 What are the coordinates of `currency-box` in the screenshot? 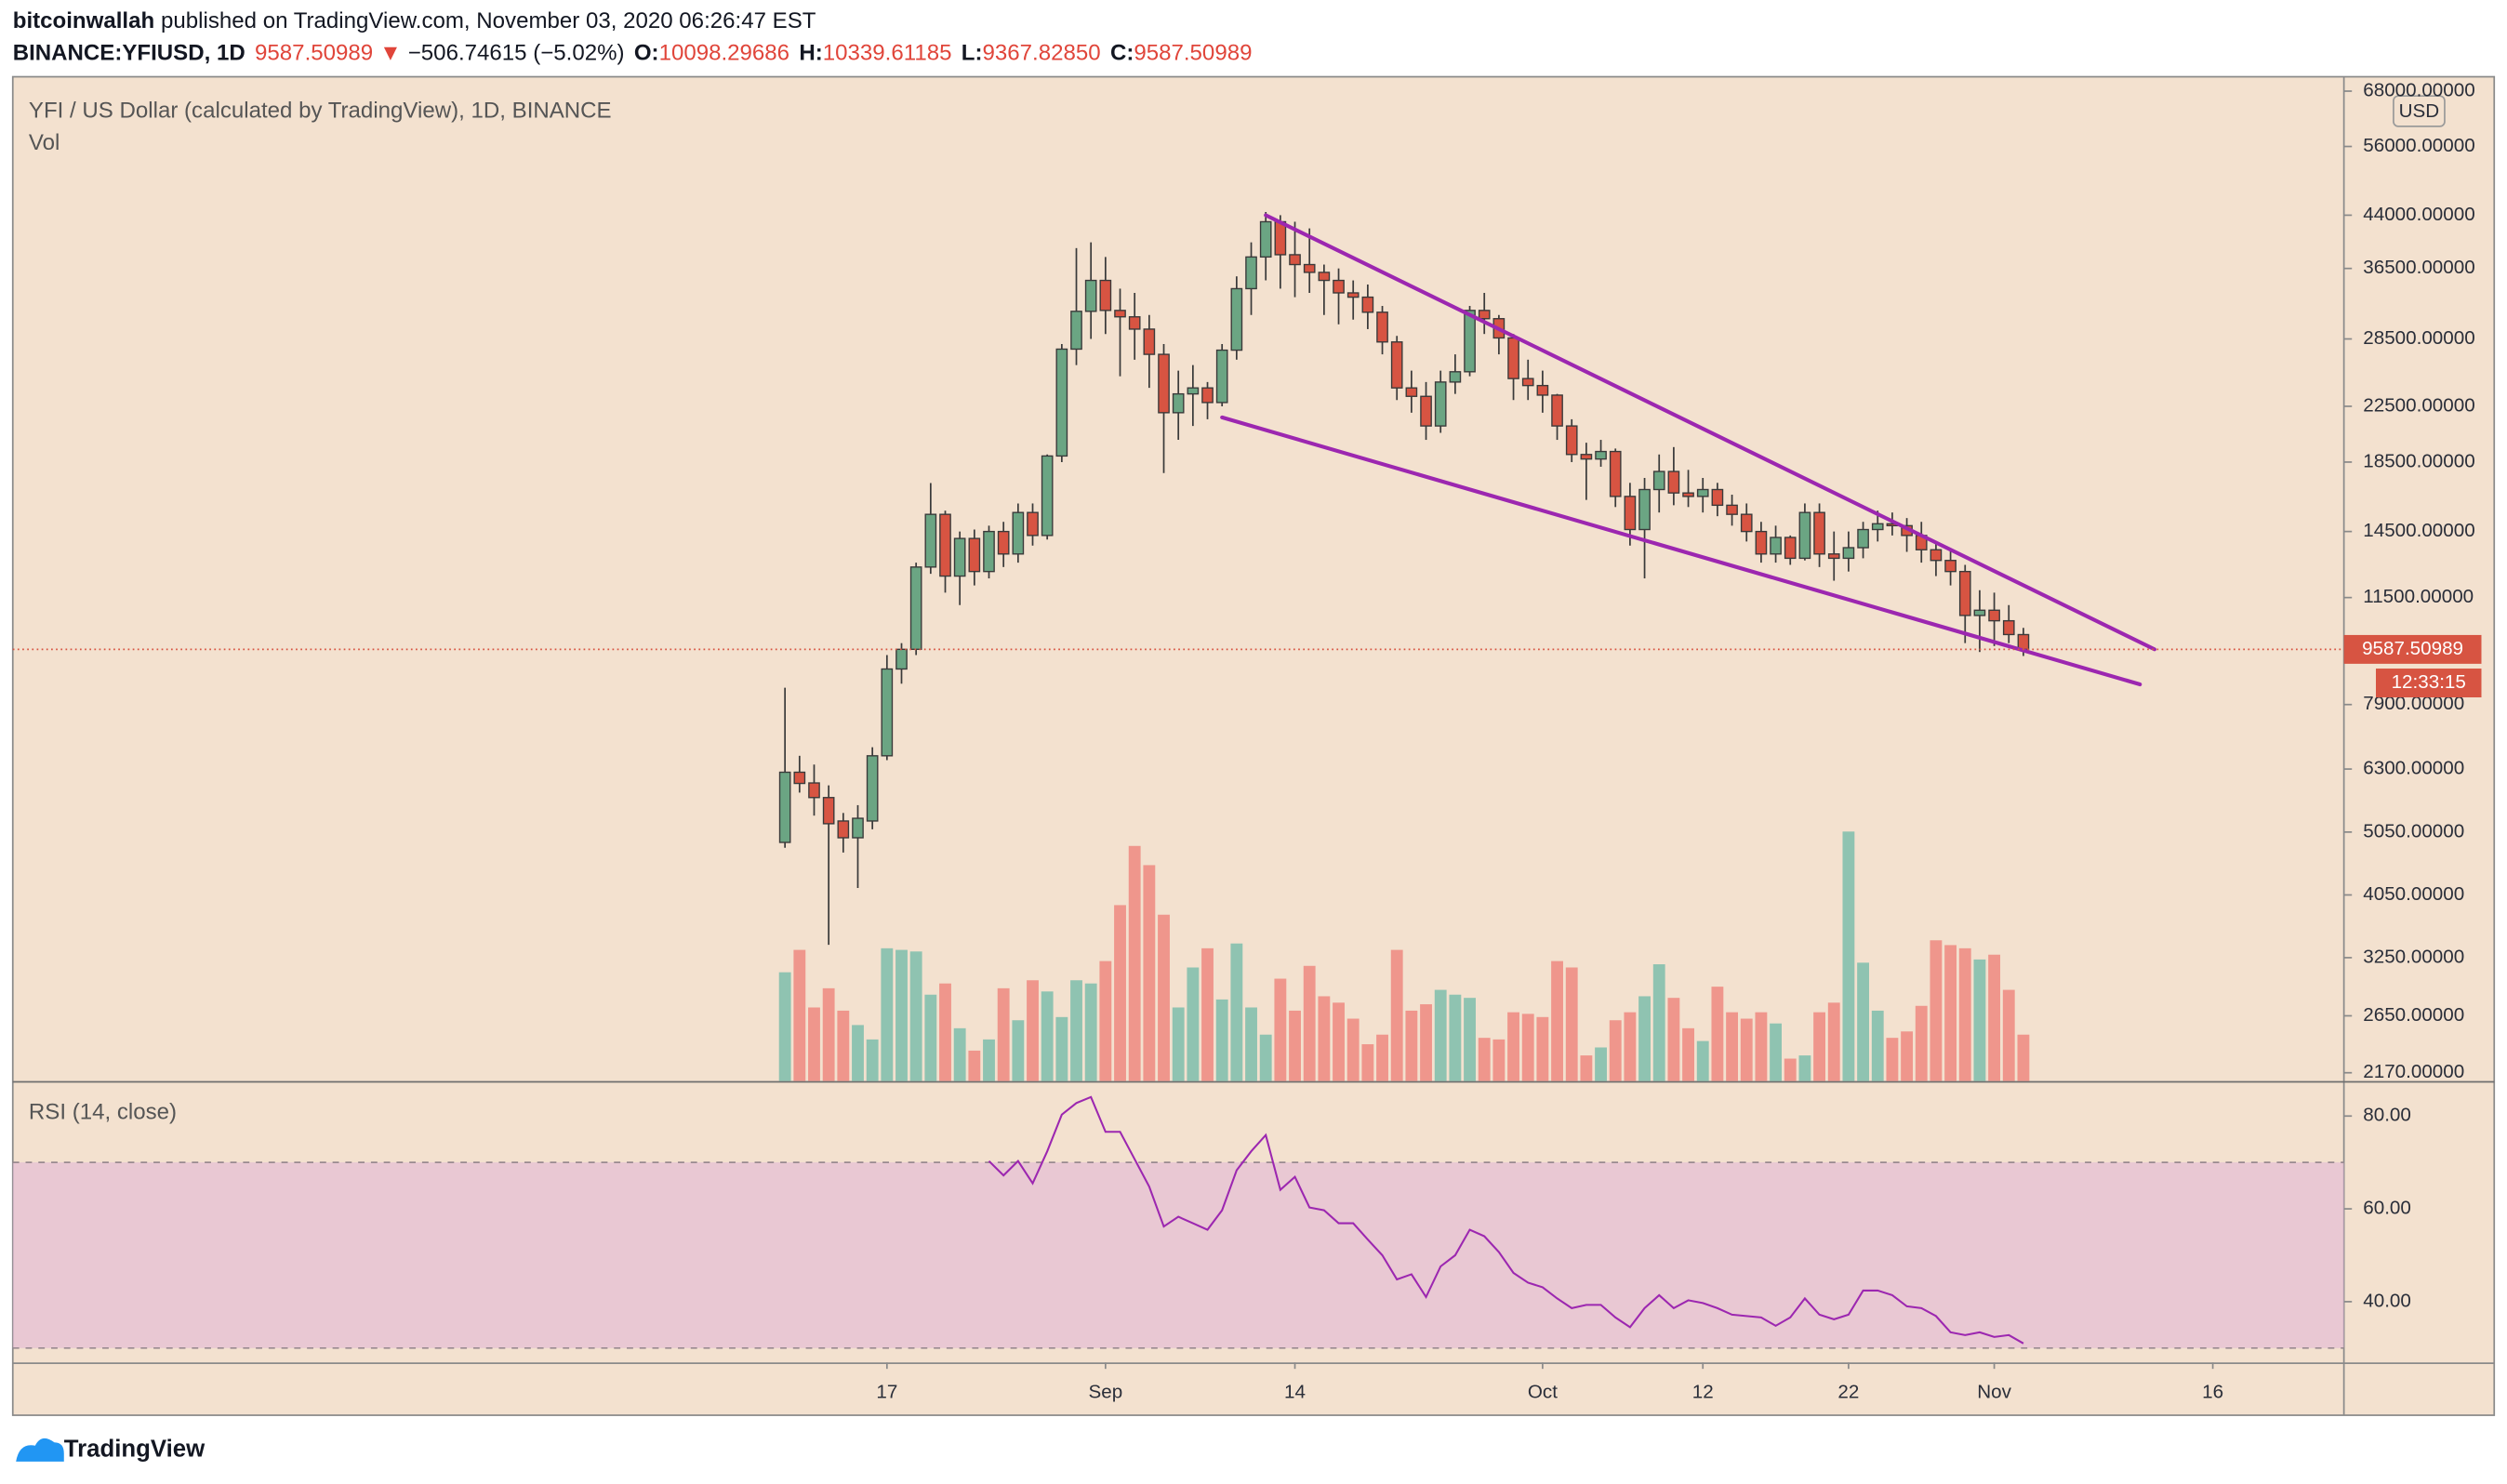 It's located at (2419, 111).